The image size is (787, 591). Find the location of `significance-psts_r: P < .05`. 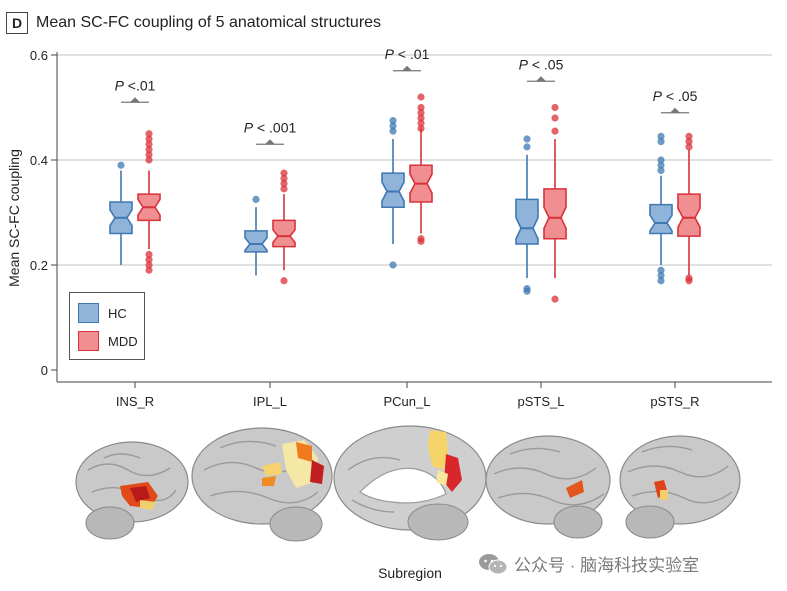

significance-psts_r: P < .05 is located at coordinates (675, 101).